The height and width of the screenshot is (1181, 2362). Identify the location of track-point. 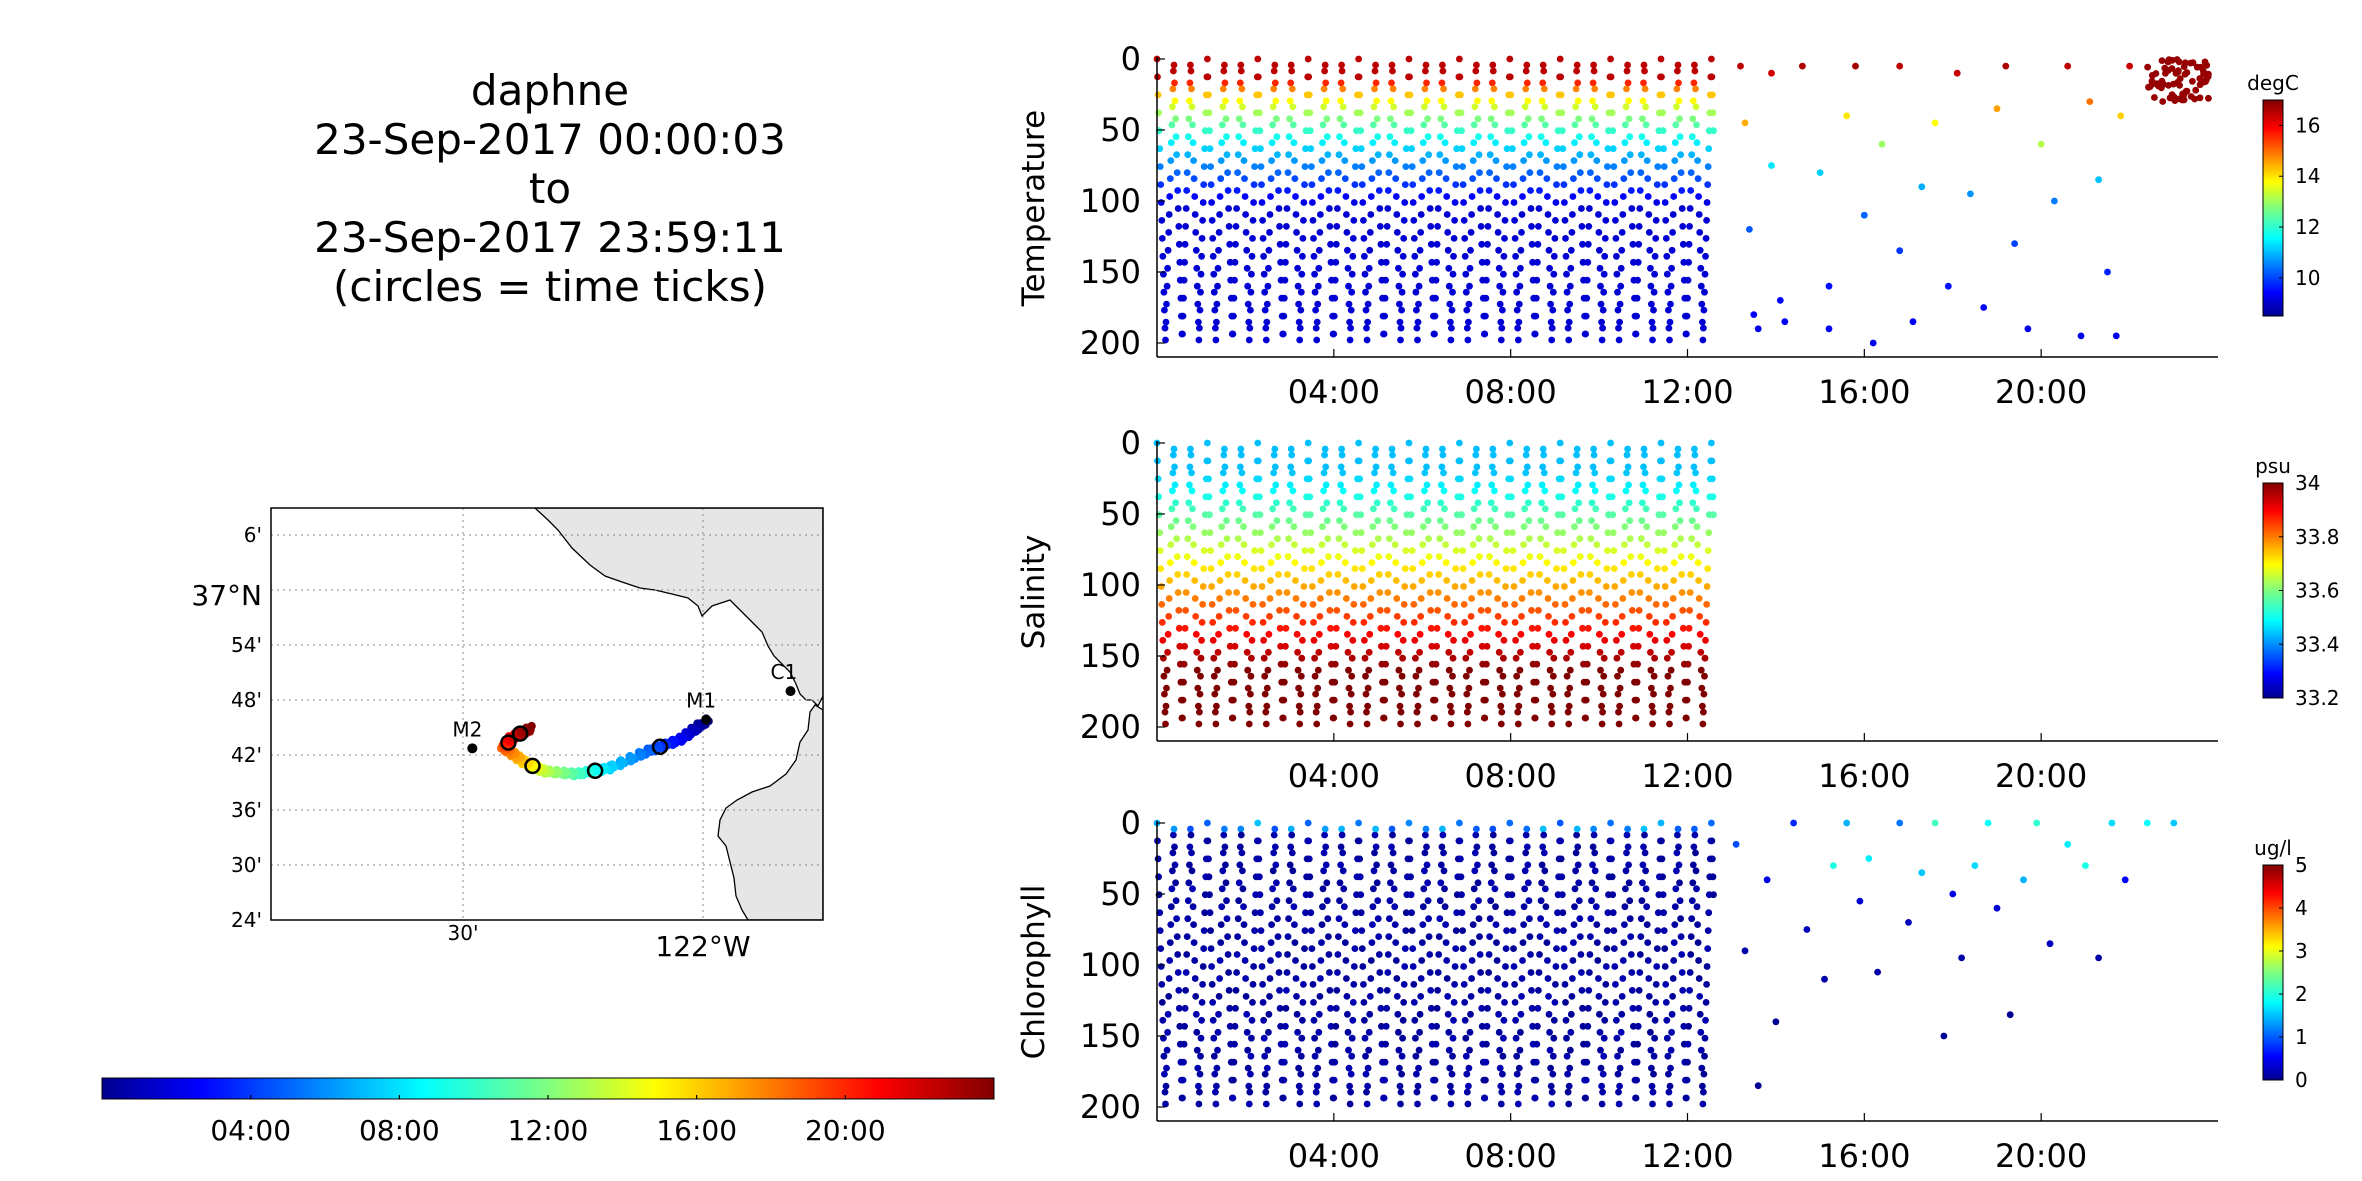
(631, 761).